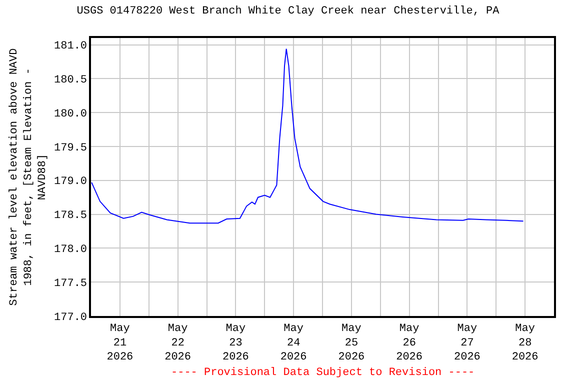  What do you see at coordinates (71, 318) in the screenshot?
I see `y-tick-label: 177.0` at bounding box center [71, 318].